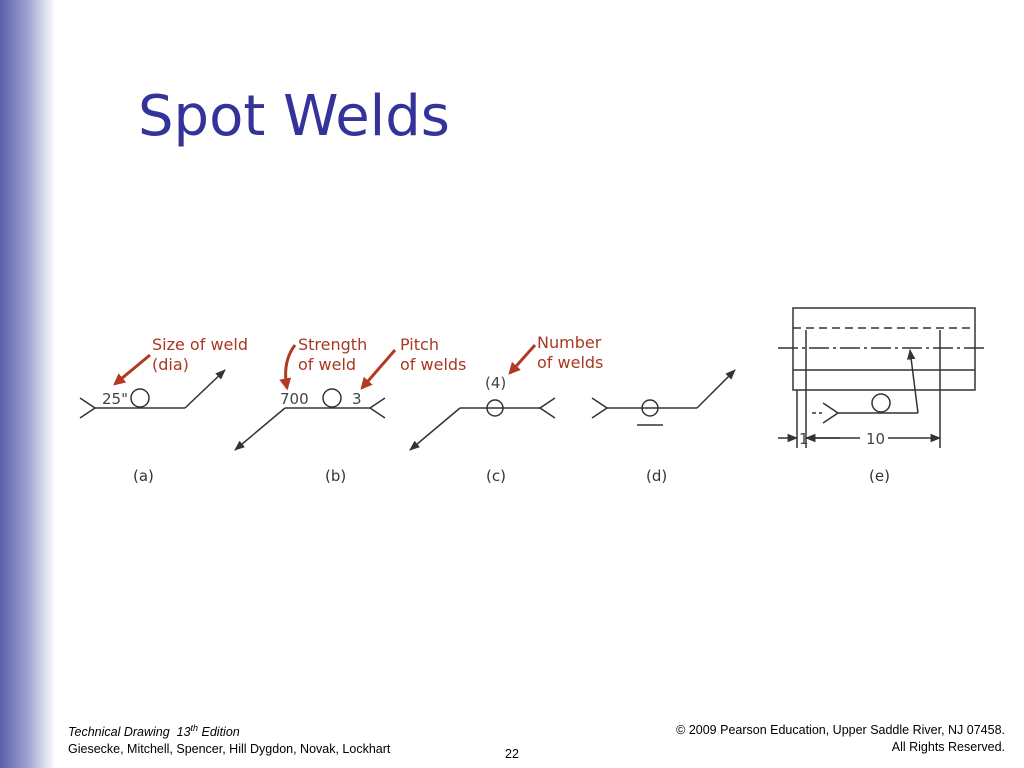  What do you see at coordinates (154, 731) in the screenshot?
I see `book-title: Technical Drawing 13th Edition` at bounding box center [154, 731].